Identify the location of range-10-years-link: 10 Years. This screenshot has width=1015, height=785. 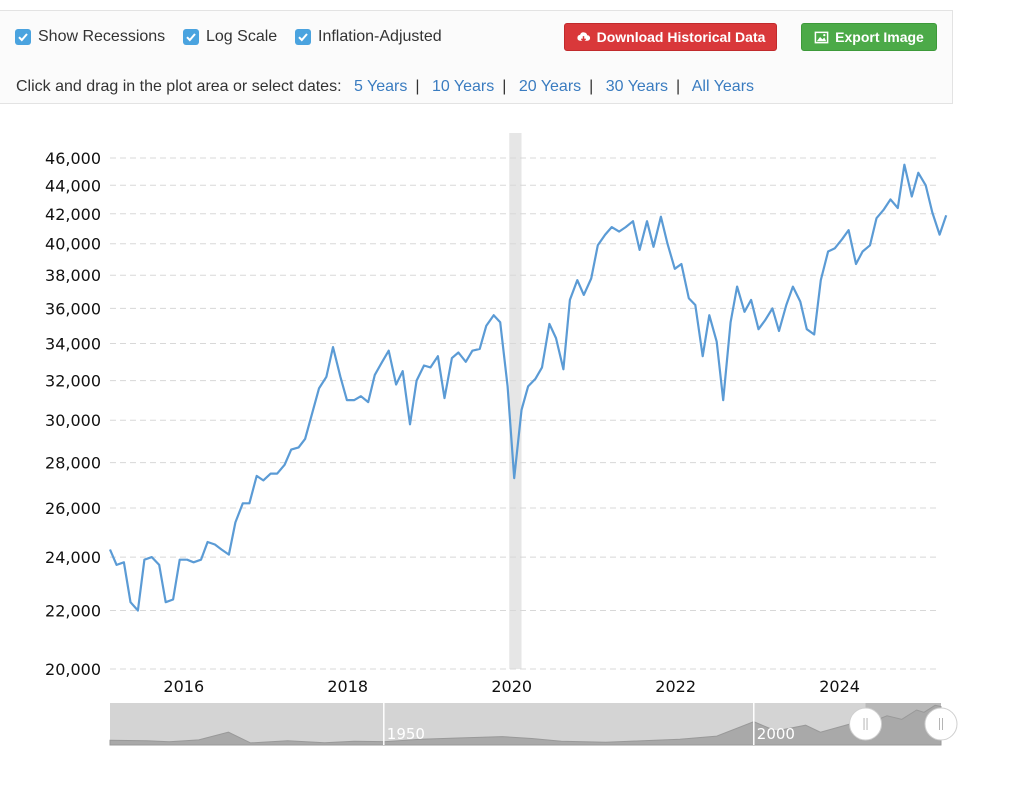
(463, 86).